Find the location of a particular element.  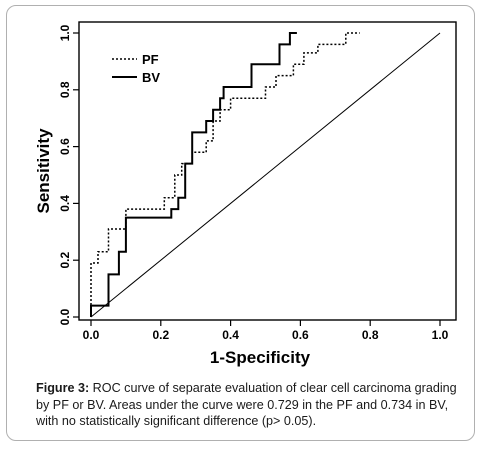

x-tick-label: 0.2 is located at coordinates (160, 335).